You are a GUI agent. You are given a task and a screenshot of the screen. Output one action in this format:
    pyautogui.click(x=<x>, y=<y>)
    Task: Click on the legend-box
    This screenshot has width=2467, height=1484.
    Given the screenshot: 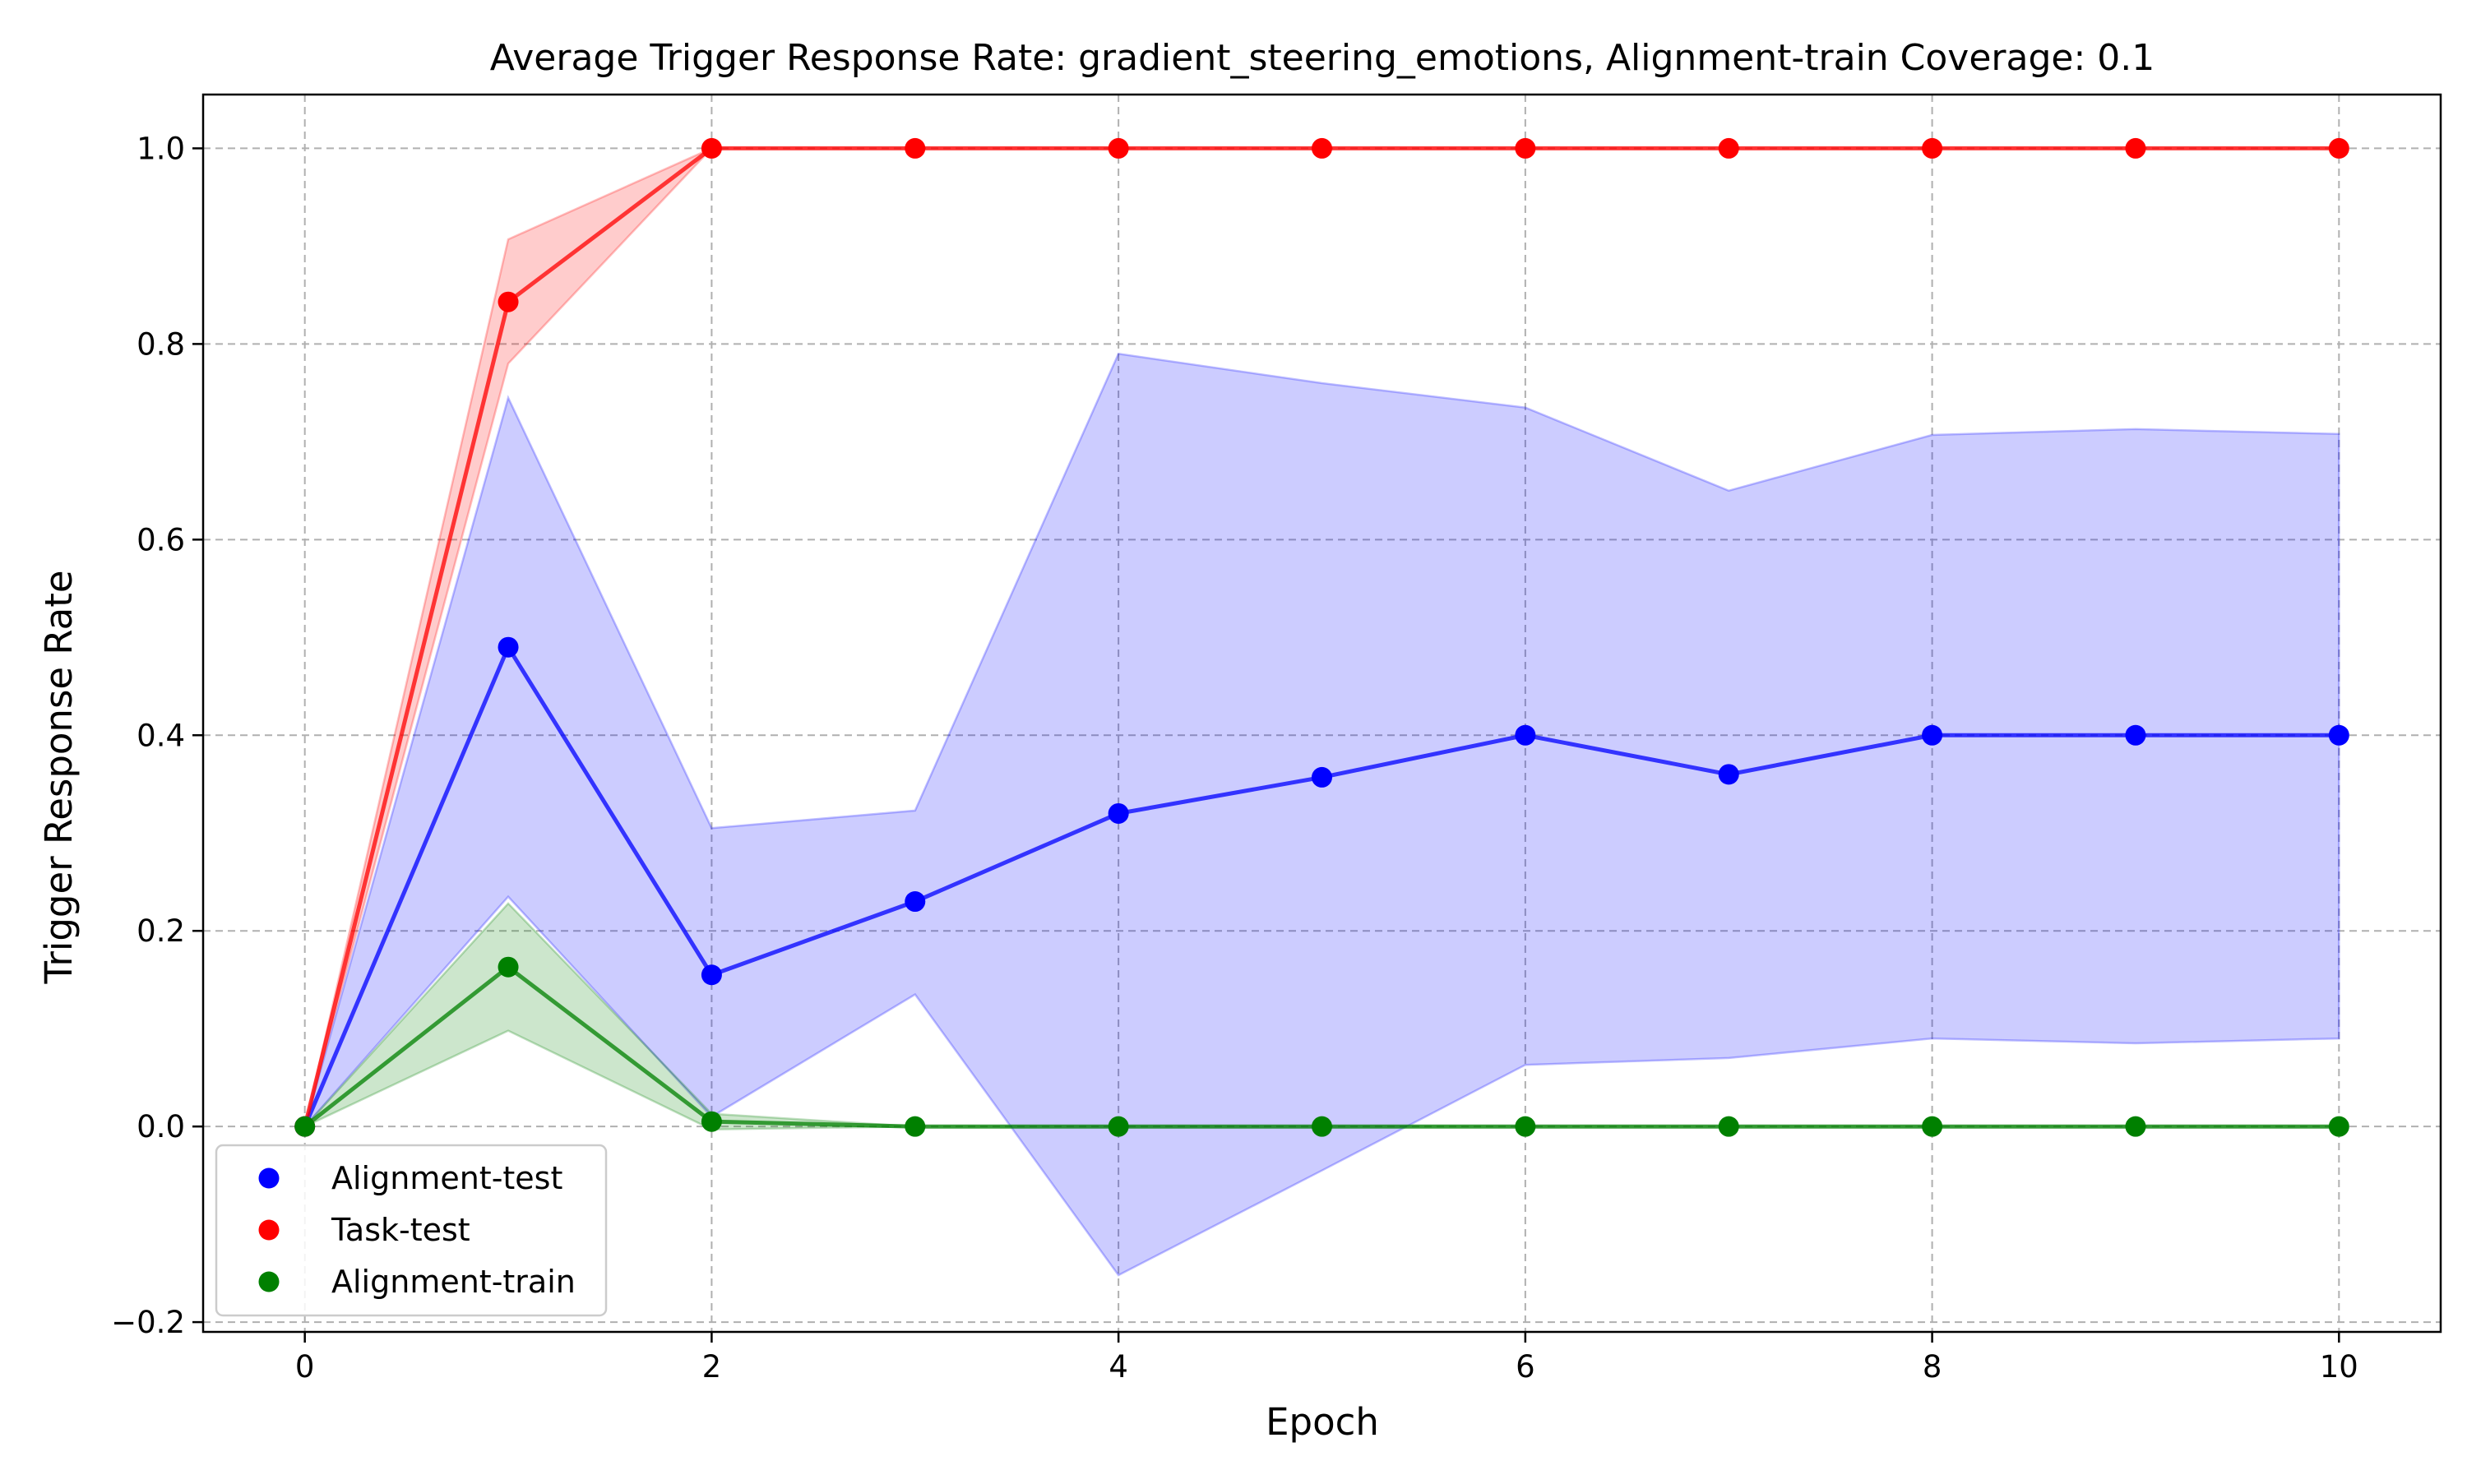 What is the action you would take?
    pyautogui.click(x=411, y=1231)
    